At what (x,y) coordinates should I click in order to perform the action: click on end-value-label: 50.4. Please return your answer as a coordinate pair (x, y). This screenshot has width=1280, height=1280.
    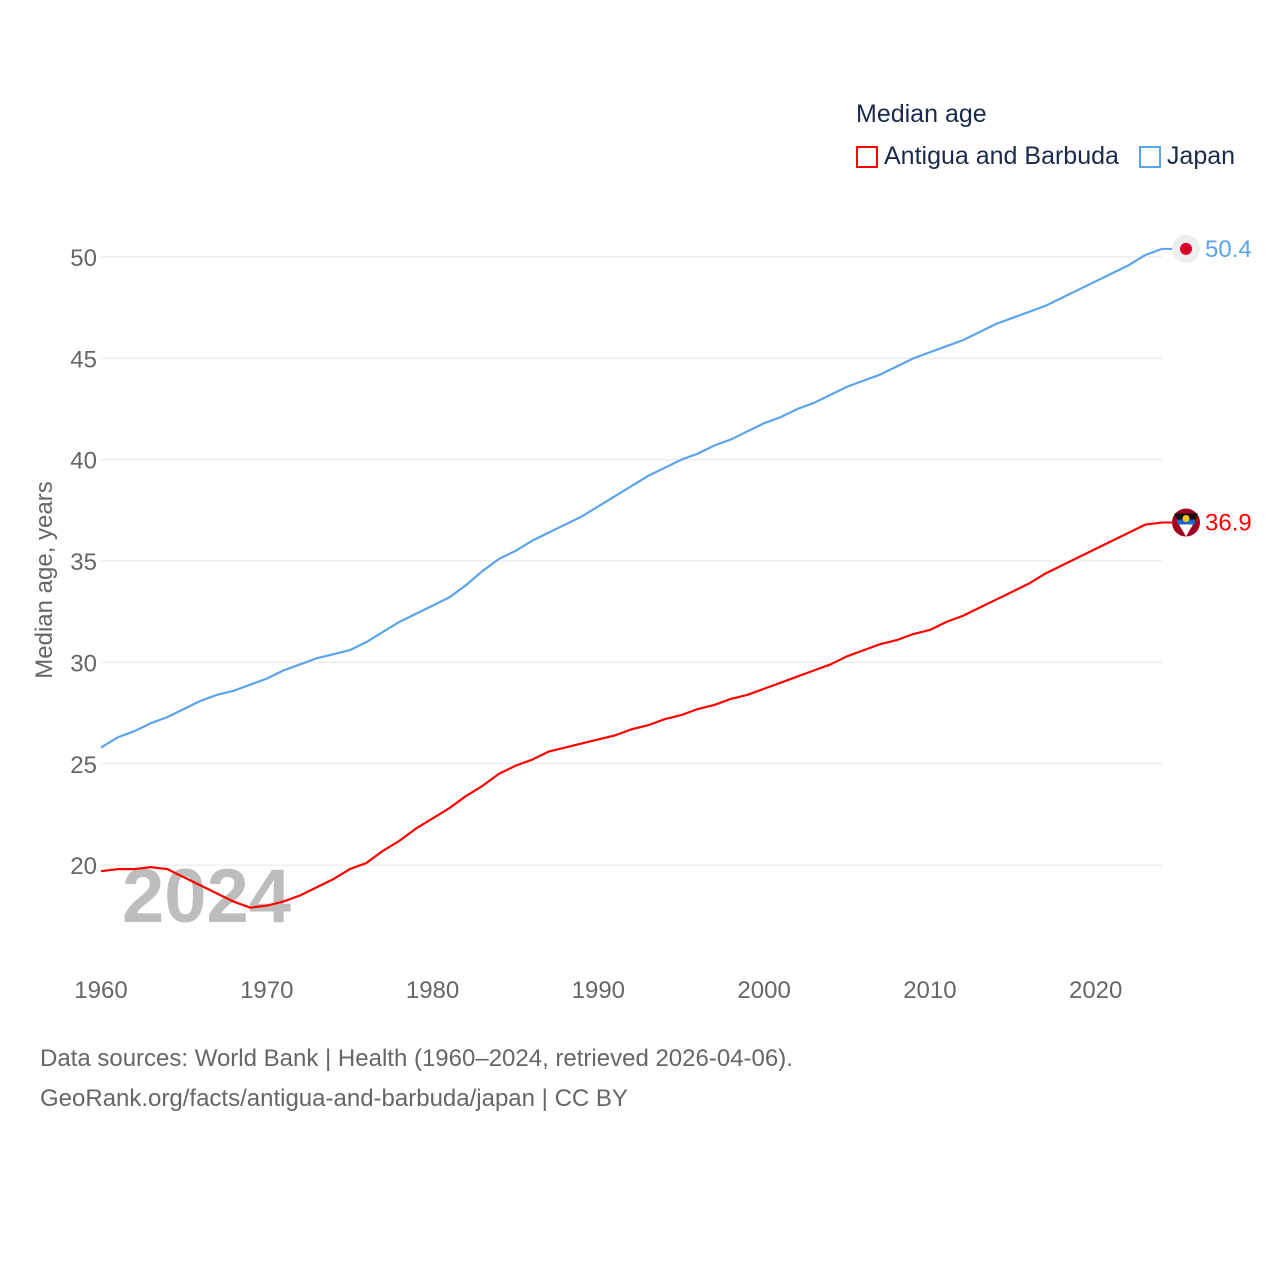
    Looking at the image, I should click on (1228, 249).